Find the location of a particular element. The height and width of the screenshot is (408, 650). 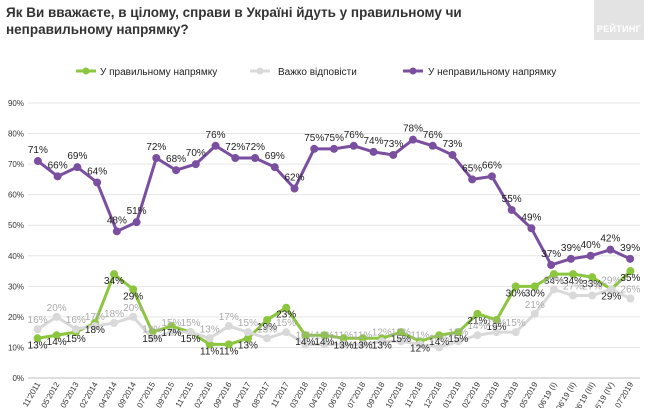

legend-label-hard-to-say: Важко відповісти is located at coordinates (317, 72).